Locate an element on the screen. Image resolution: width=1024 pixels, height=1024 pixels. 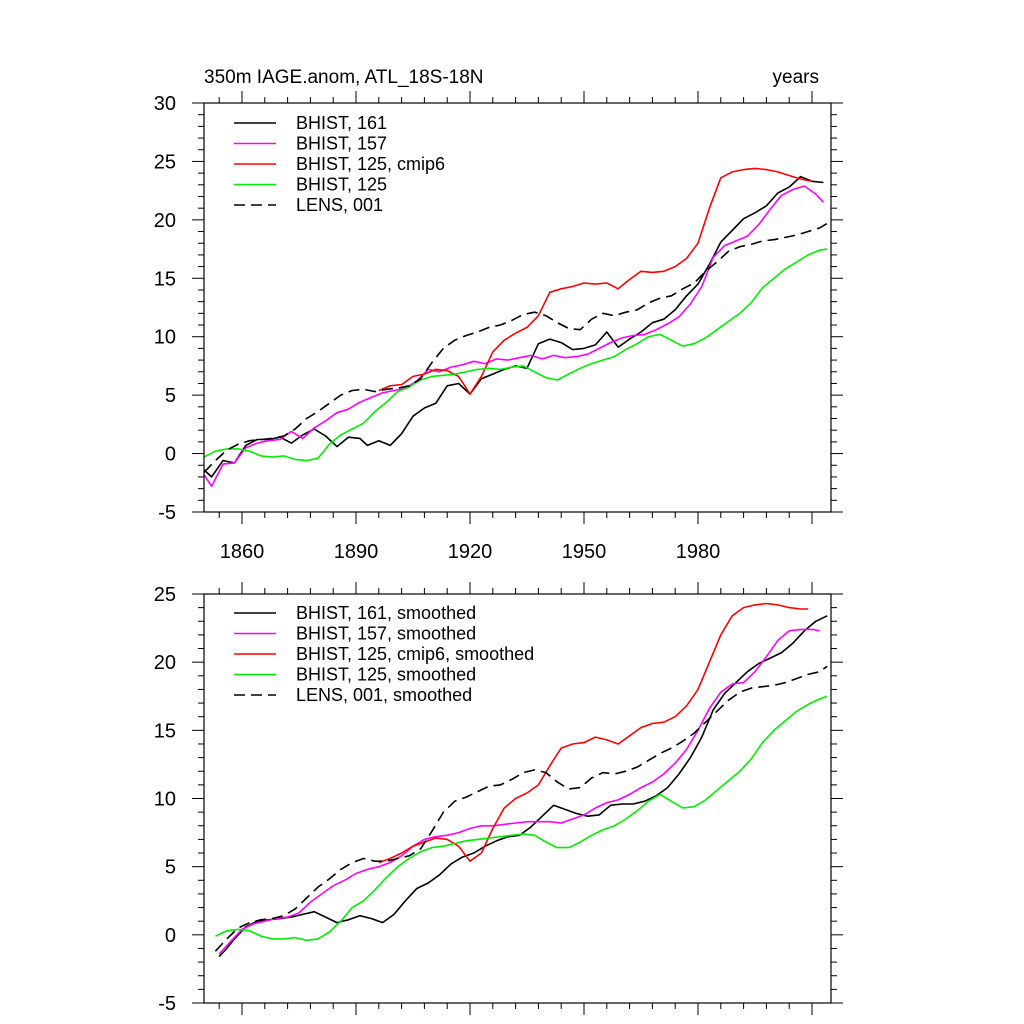
legend-label: LENS, 001 is located at coordinates (339, 205).